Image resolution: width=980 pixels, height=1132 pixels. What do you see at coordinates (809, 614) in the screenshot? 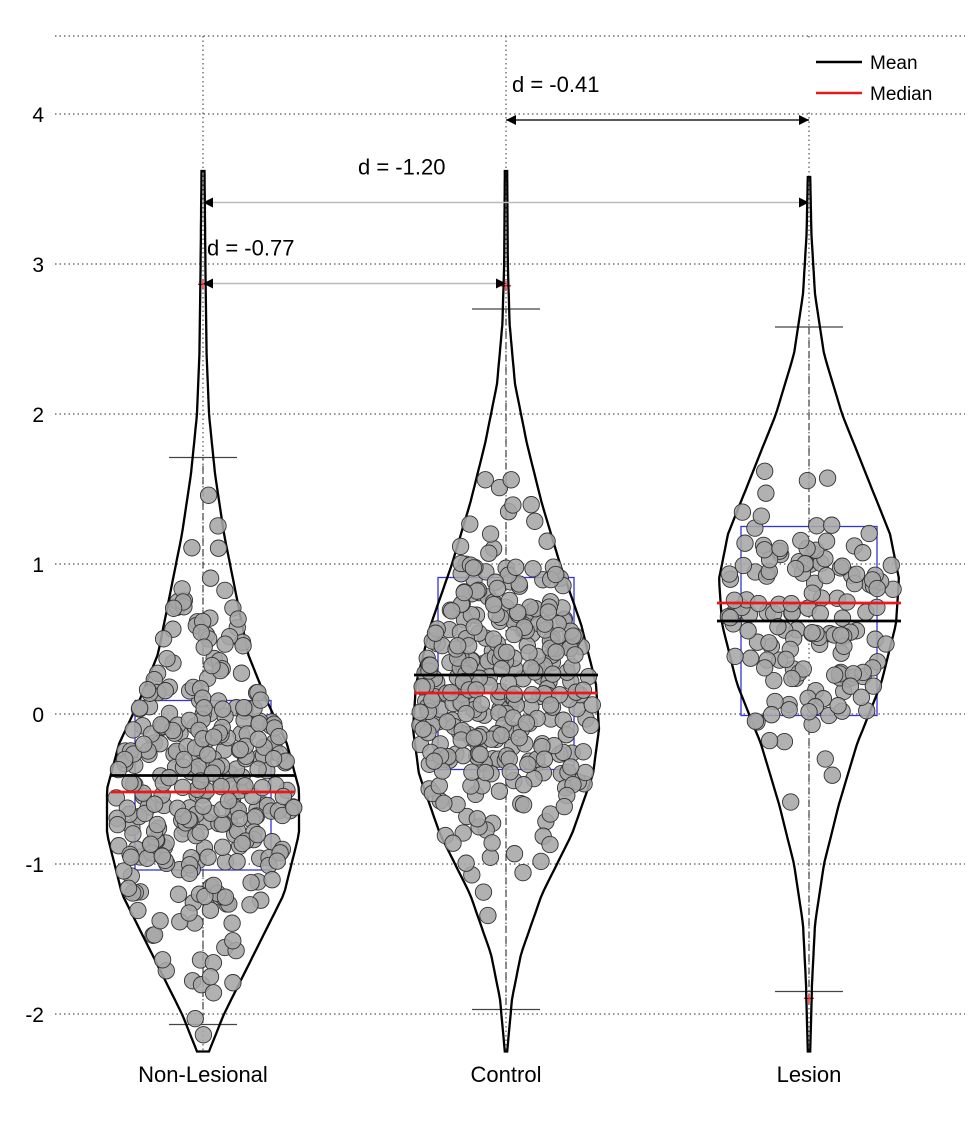
I see `violin-outline` at bounding box center [809, 614].